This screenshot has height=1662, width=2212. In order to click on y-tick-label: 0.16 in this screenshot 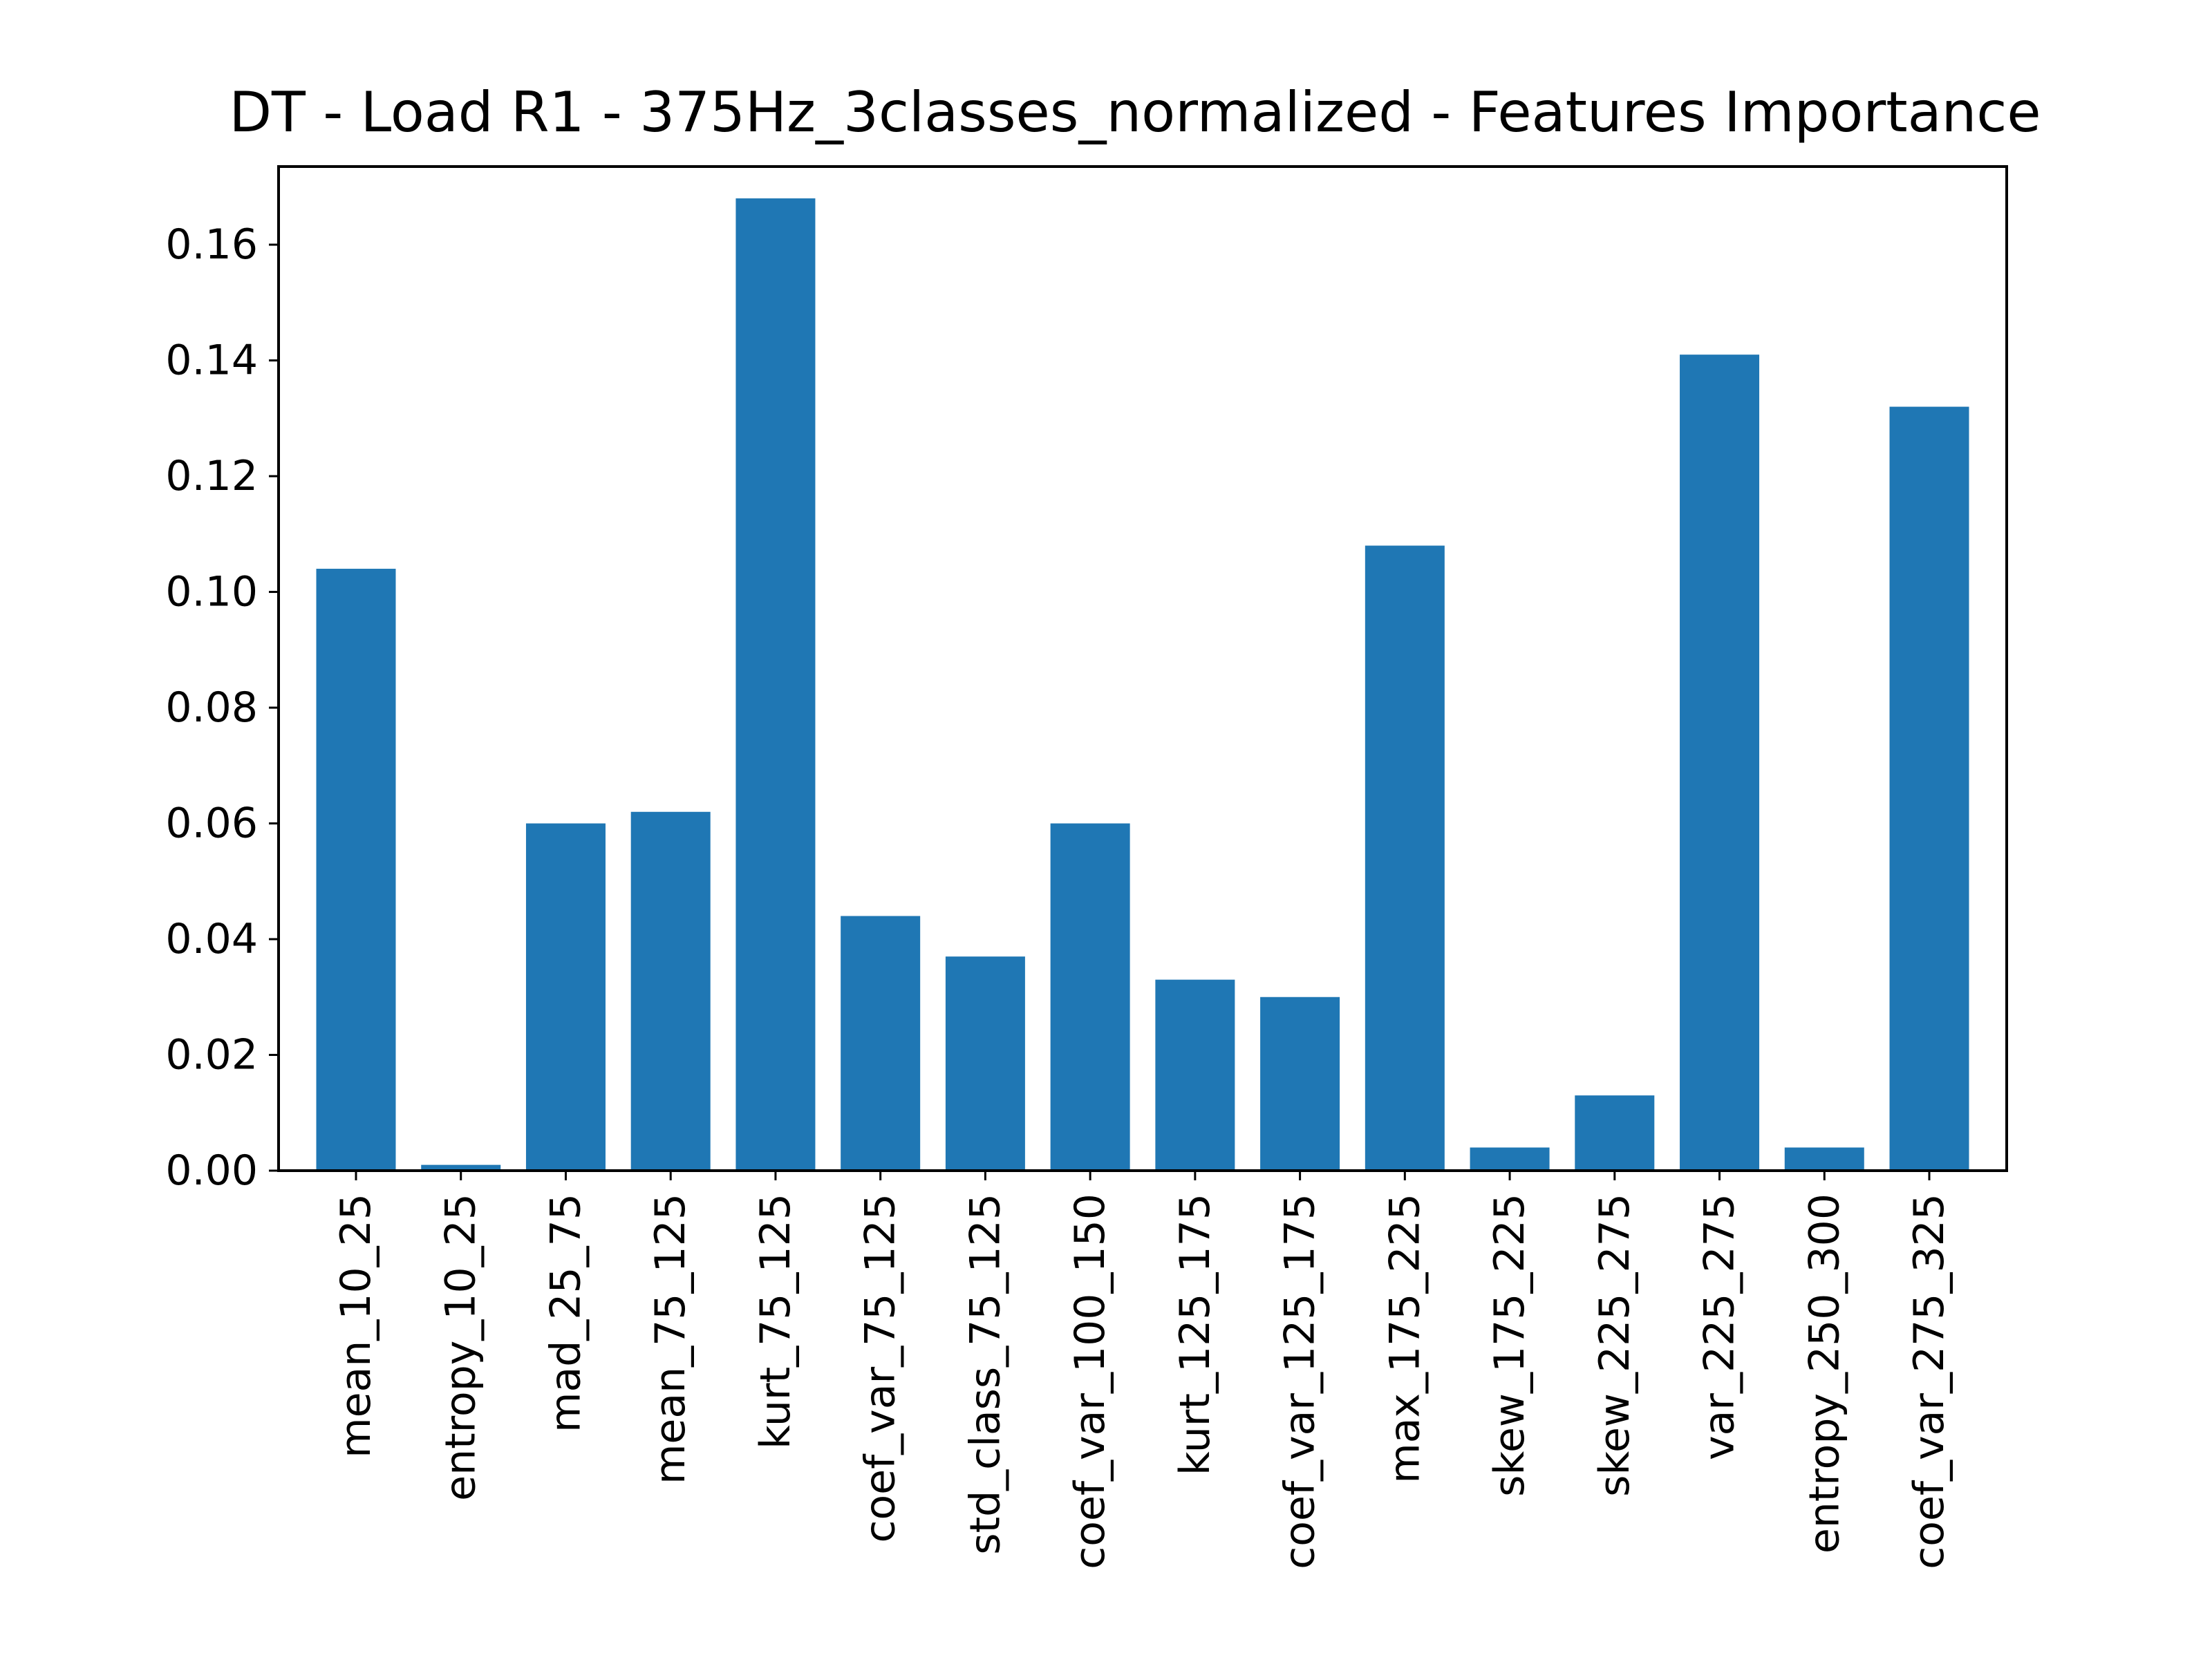, I will do `click(211, 245)`.